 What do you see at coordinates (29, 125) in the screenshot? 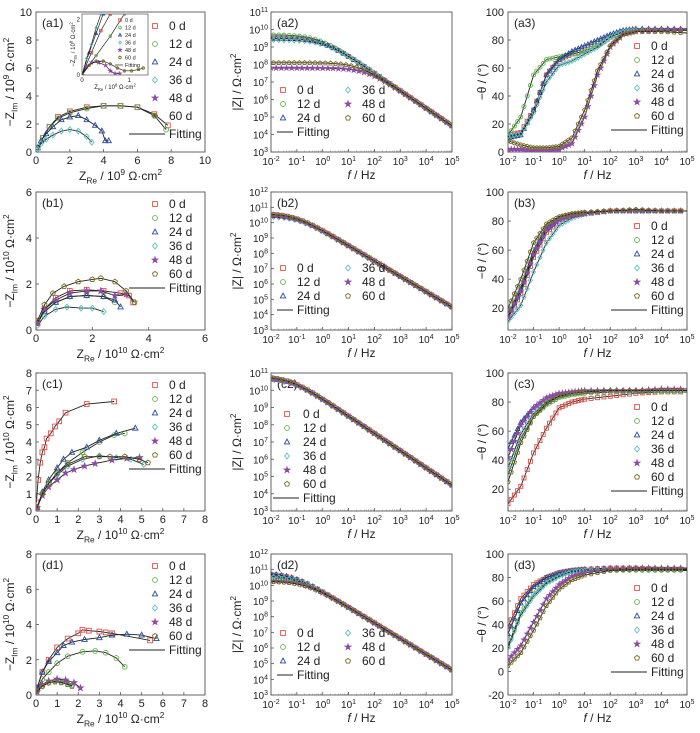
I see `y-tick-label: 2` at bounding box center [29, 125].